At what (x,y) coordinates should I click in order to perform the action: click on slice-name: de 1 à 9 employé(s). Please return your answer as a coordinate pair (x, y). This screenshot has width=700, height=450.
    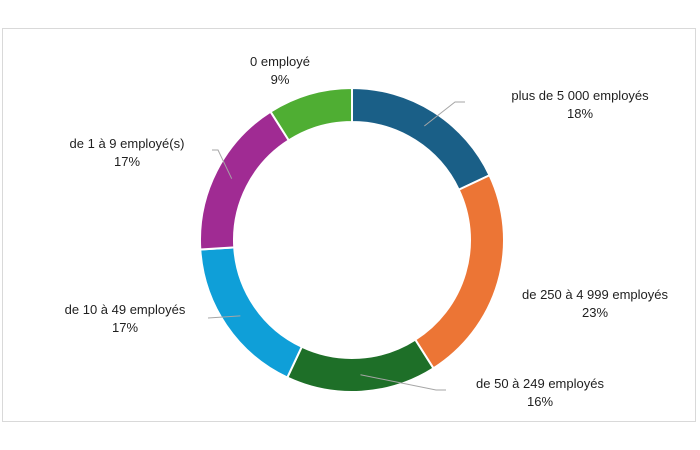
    Looking at the image, I should click on (127, 143).